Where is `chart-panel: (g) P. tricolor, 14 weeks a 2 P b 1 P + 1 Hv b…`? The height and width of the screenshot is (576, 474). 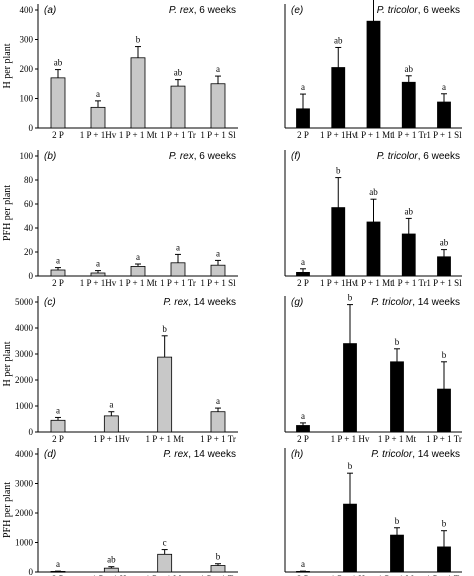
chart-panel: (g) P. tricolor, 14 weeks a 2 P b 1 P + 1 Hv b… is located at coordinates (373, 368).